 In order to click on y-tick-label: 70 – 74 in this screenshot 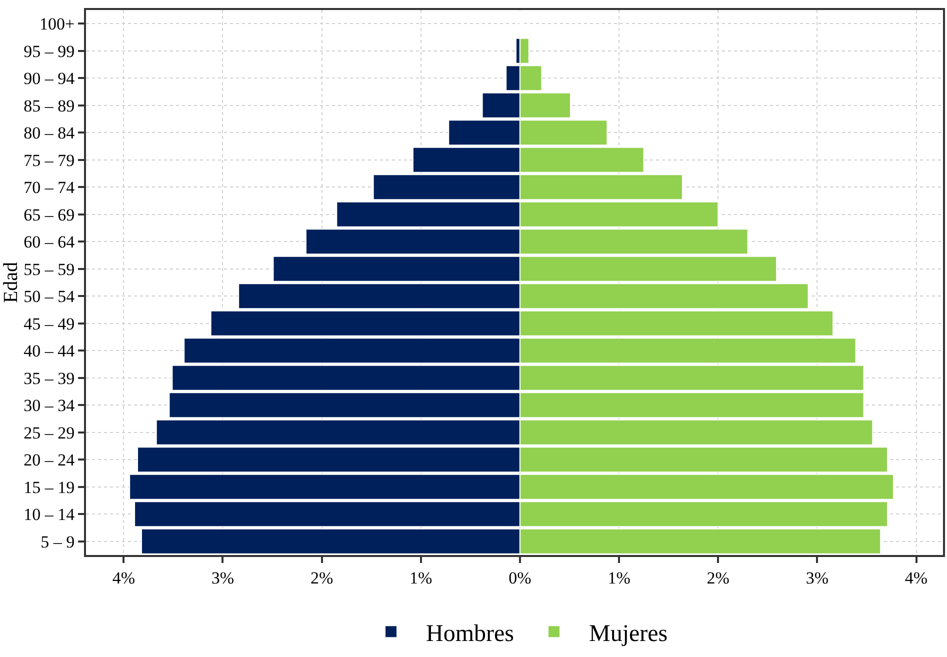, I will do `click(50, 188)`.